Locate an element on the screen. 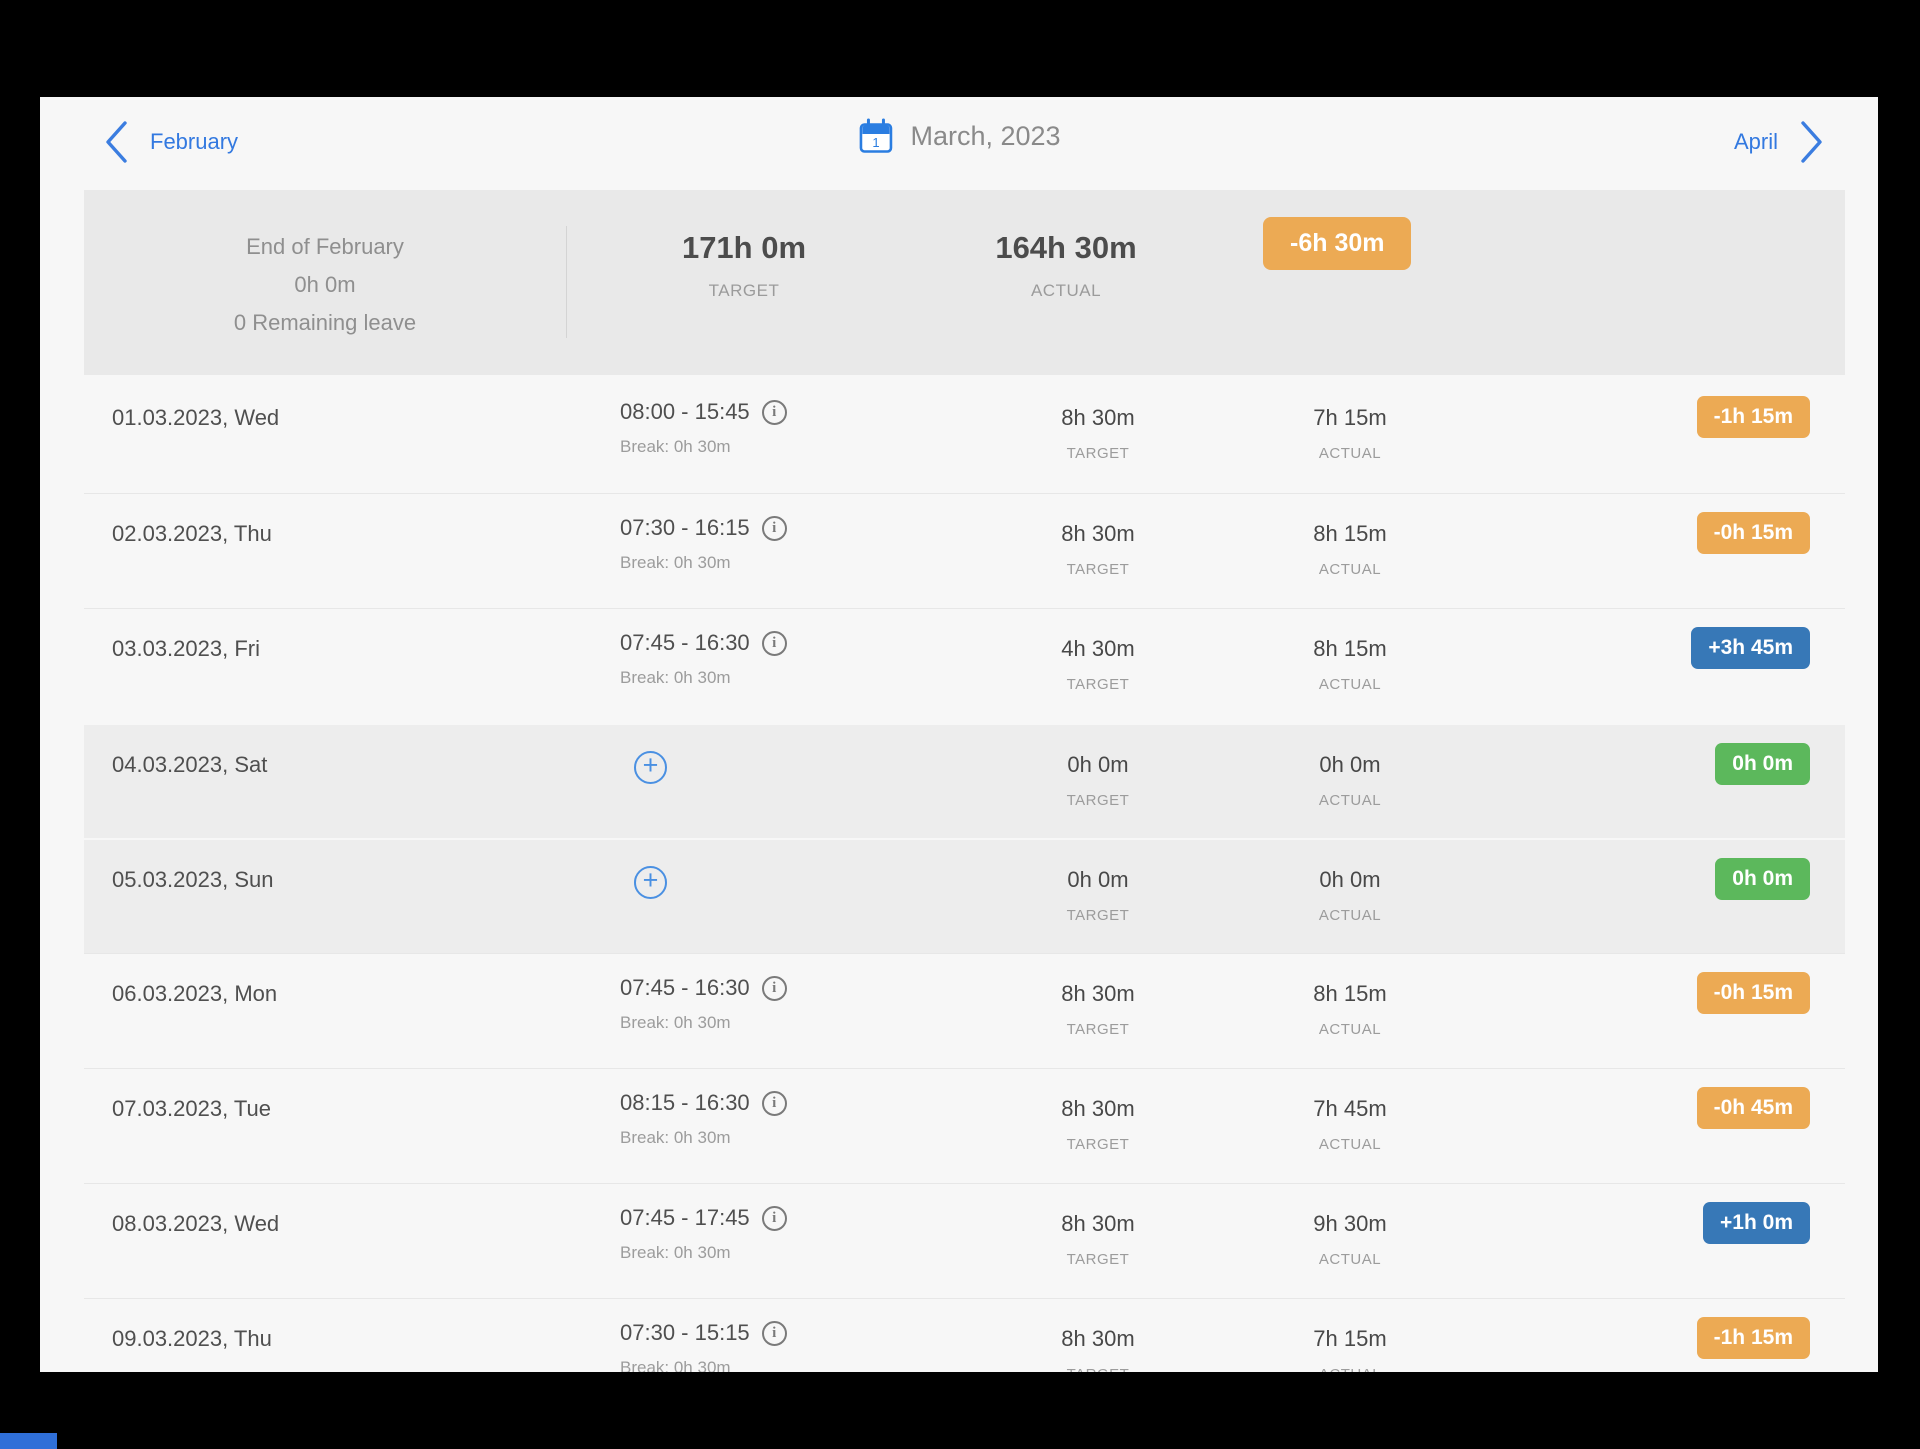  row-date: 02.03.2023, Thu is located at coordinates (192, 533).